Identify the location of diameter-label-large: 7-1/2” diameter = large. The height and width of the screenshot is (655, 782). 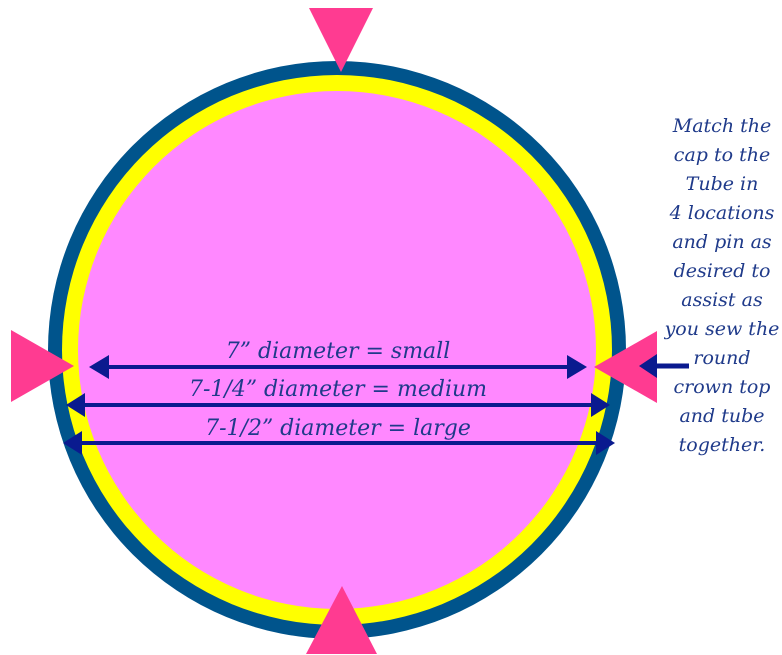
(338, 428).